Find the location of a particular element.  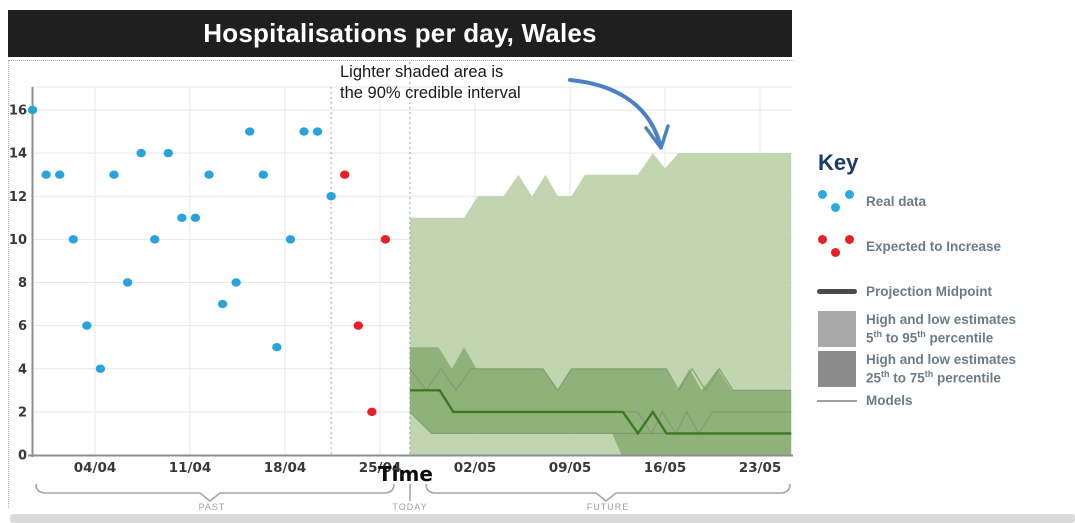

annotation-arrowhead-icon is located at coordinates (657, 137).